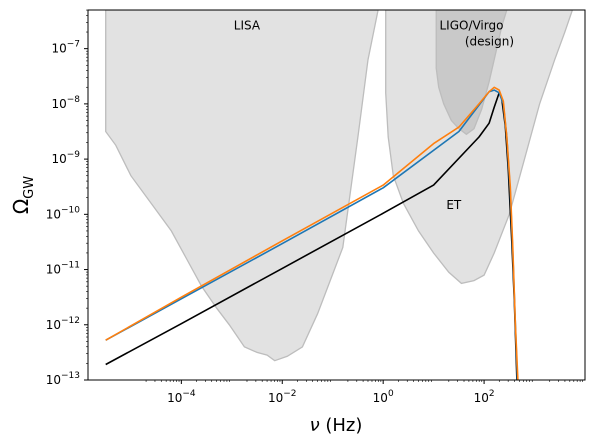  What do you see at coordinates (489, 41) in the screenshot?
I see `region-label-ligo-virgo-design: (design)` at bounding box center [489, 41].